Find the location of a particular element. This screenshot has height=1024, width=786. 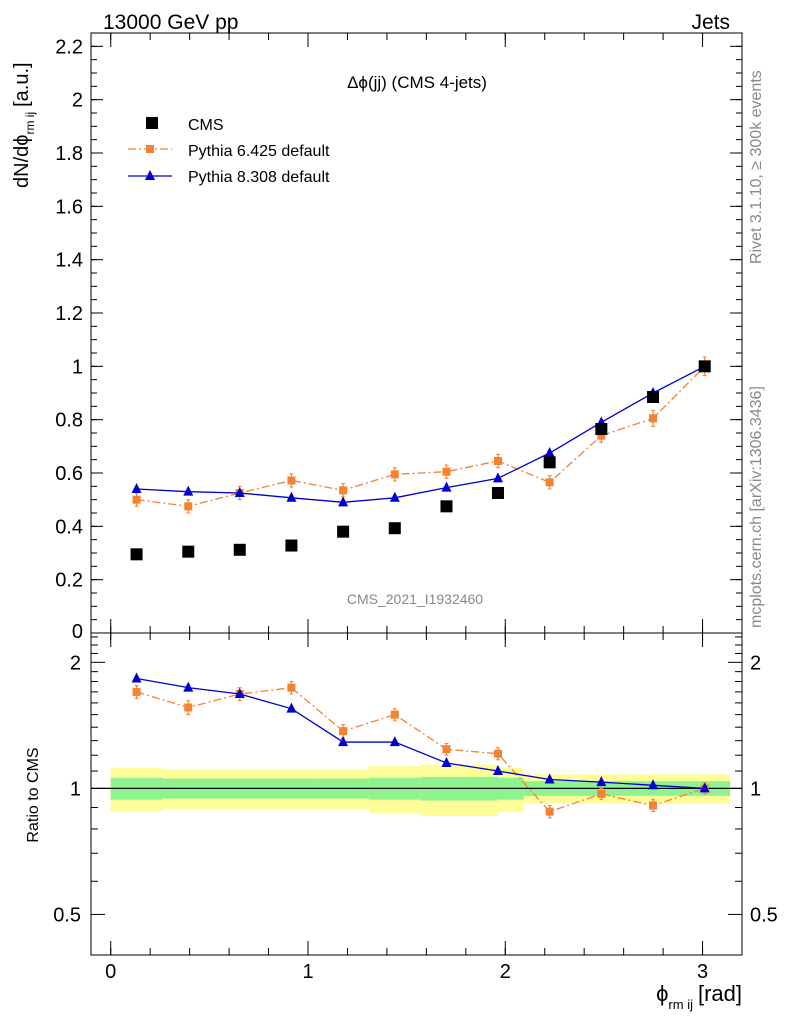

main-pythia6-line is located at coordinates (421, 436).